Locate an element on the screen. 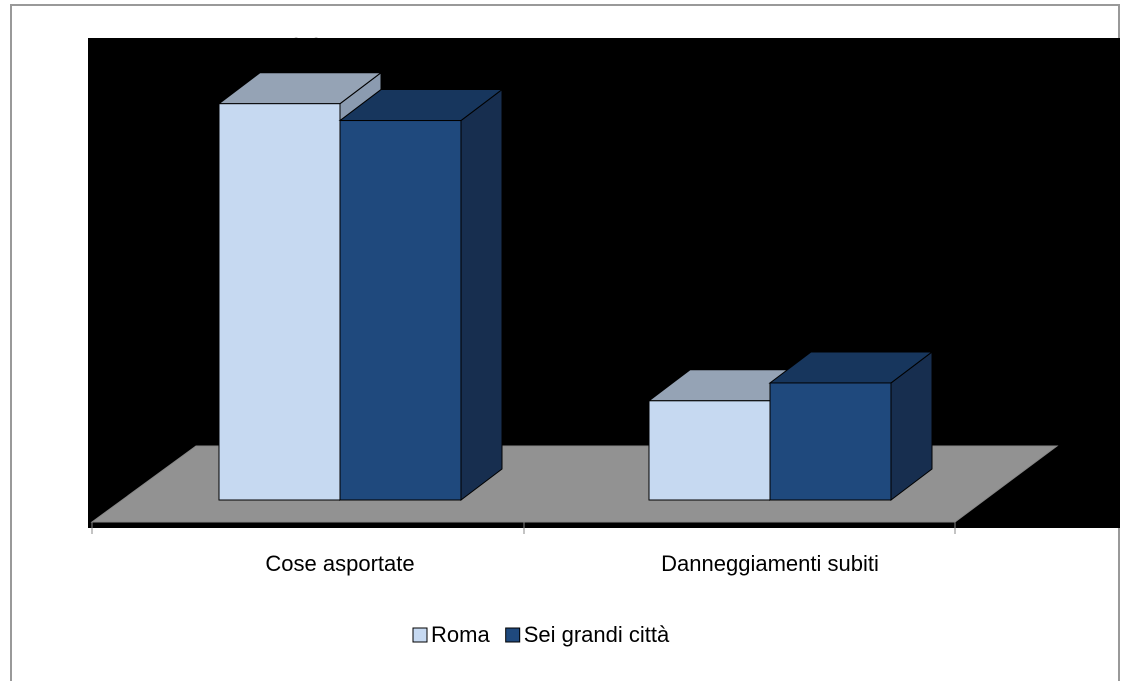 This screenshot has width=1130, height=686. x-tick-label: Cose asportate is located at coordinates (339, 563).